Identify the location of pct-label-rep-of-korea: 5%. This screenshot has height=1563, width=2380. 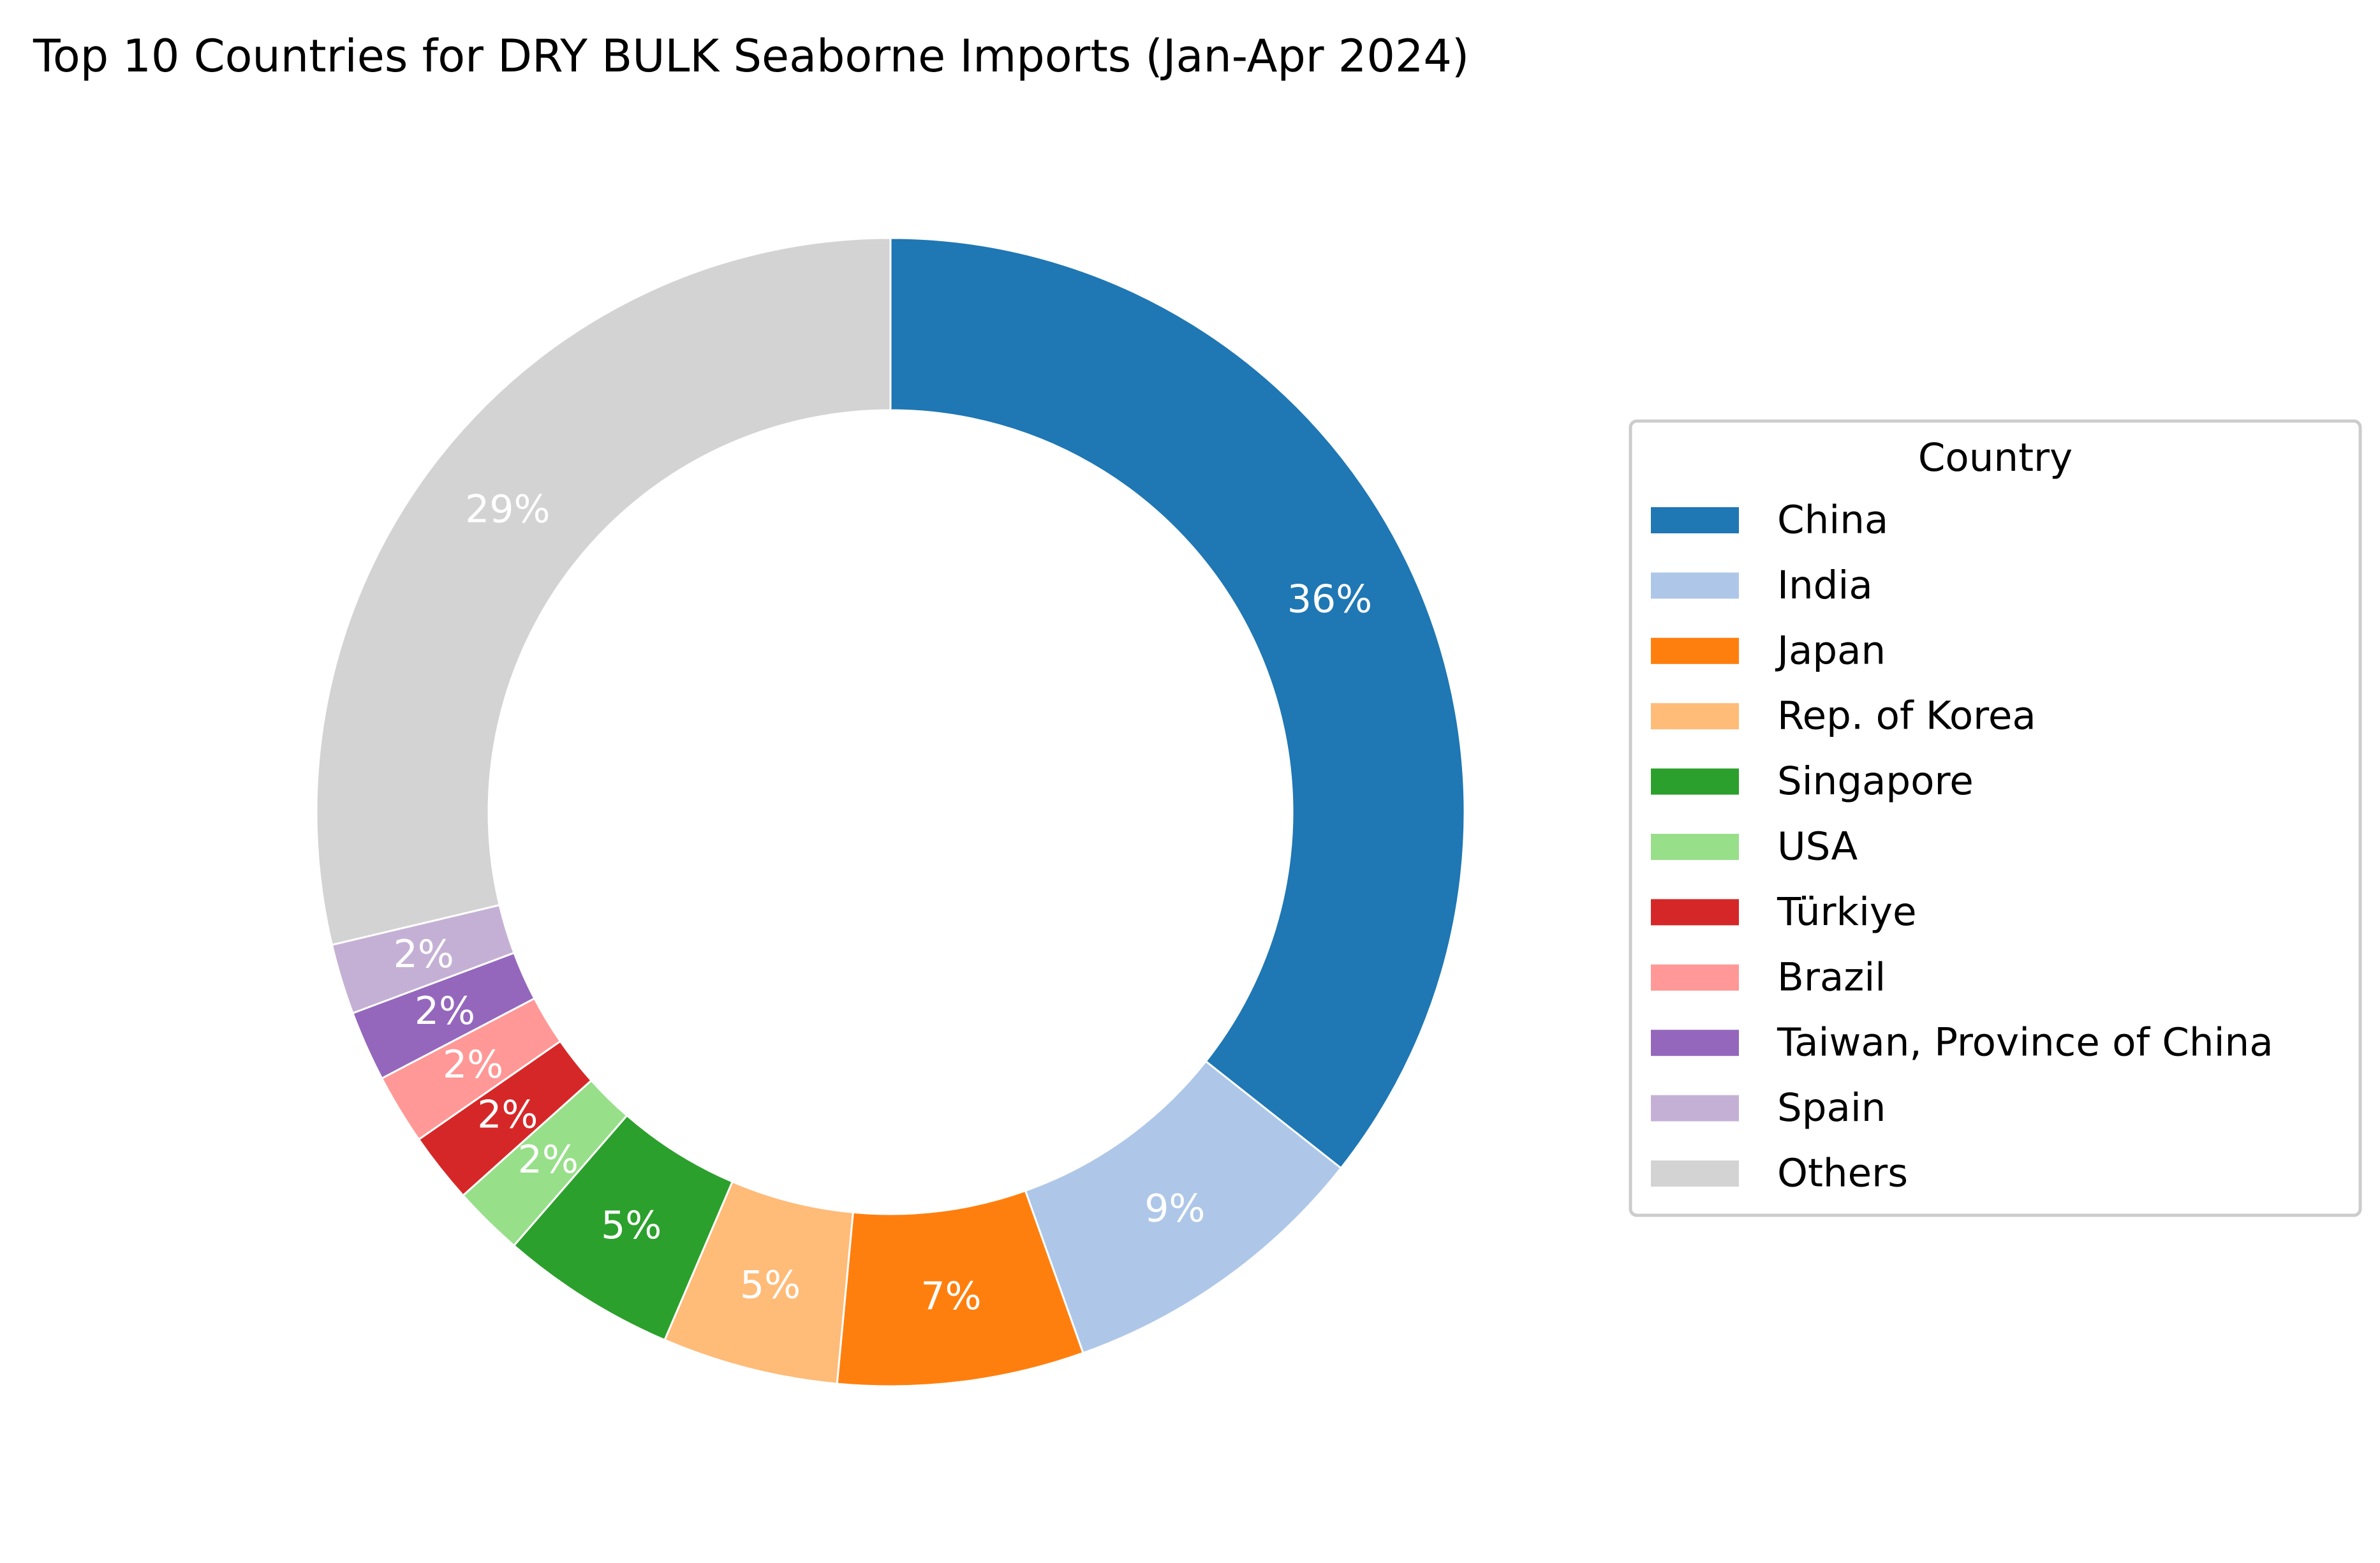
(770, 1285).